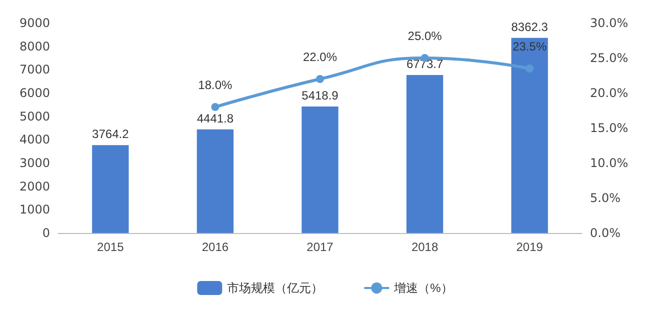 The height and width of the screenshot is (324, 650). I want to click on y2-tick-label: 10.0%, so click(609, 163).